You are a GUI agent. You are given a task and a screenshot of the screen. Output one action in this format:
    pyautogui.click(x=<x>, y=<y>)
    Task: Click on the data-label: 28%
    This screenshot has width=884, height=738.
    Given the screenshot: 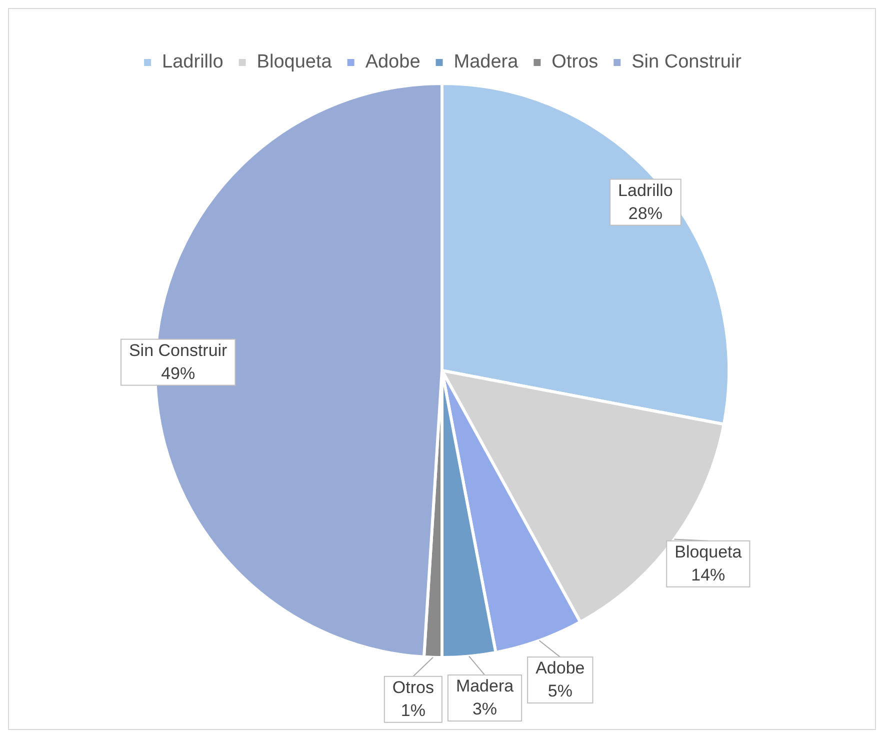 What is the action you would take?
    pyautogui.click(x=645, y=213)
    